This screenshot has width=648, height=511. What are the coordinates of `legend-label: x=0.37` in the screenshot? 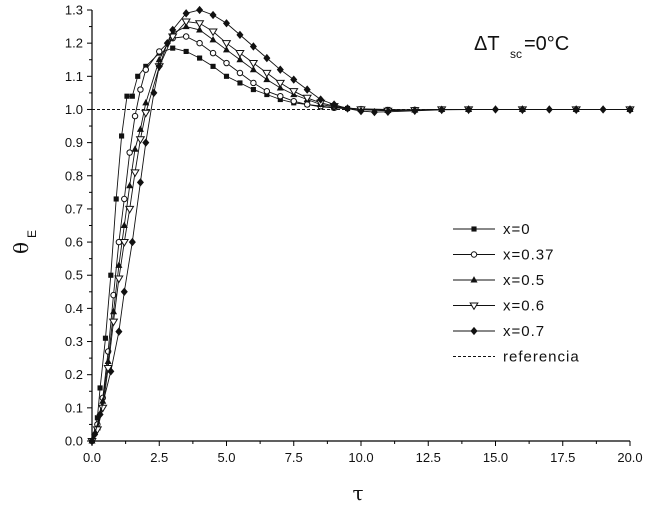 It's located at (528, 255).